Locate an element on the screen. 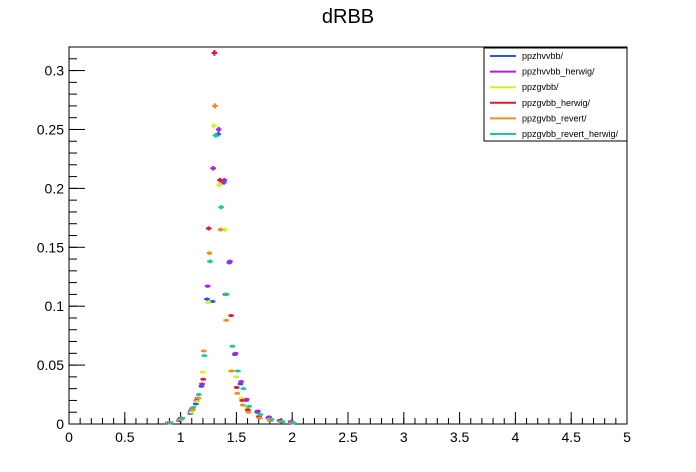 The height and width of the screenshot is (472, 696). y-tick-label: 0.15 is located at coordinates (50, 247).